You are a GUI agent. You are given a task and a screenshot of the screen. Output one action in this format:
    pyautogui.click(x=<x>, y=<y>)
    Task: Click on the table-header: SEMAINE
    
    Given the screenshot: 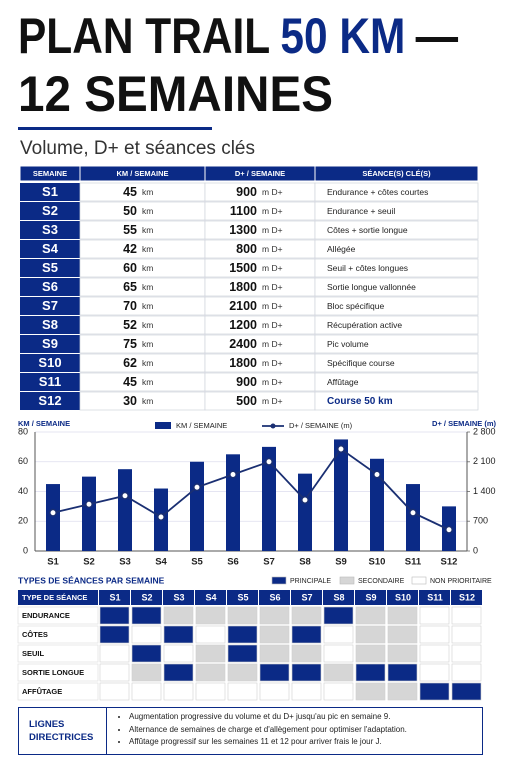 What is the action you would take?
    pyautogui.click(x=50, y=173)
    